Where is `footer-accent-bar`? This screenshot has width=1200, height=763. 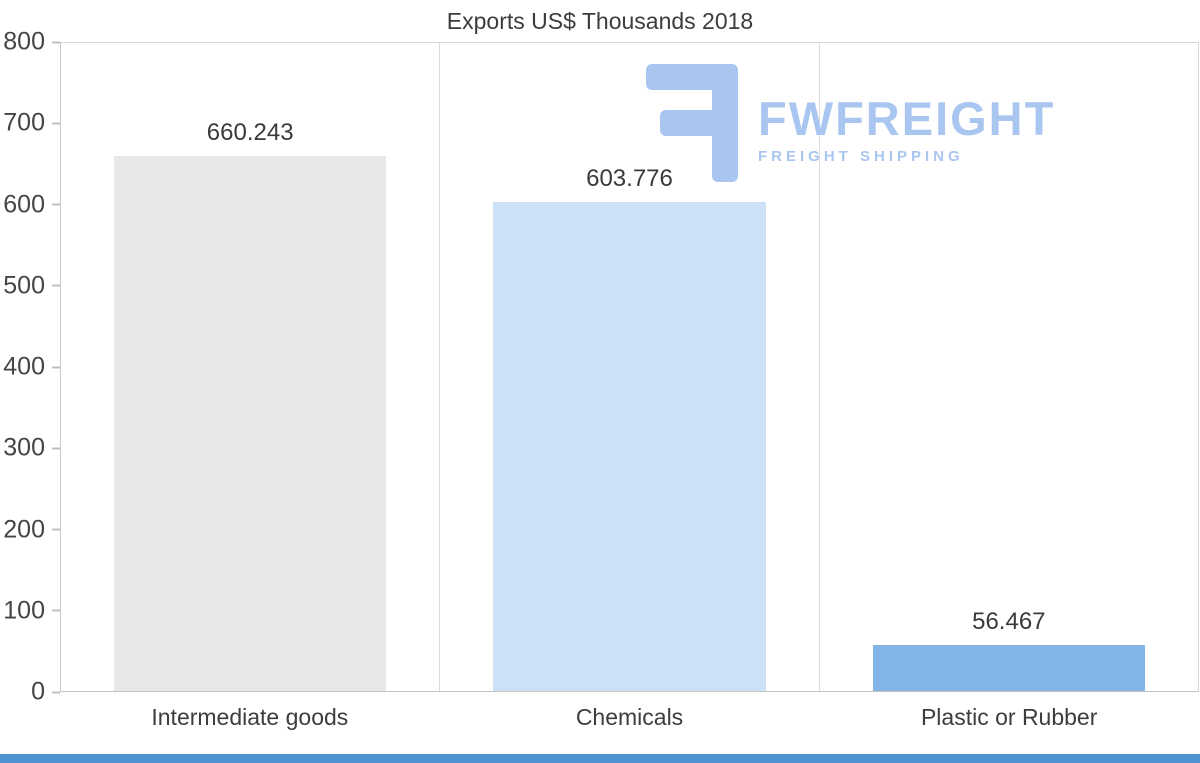 footer-accent-bar is located at coordinates (600, 758).